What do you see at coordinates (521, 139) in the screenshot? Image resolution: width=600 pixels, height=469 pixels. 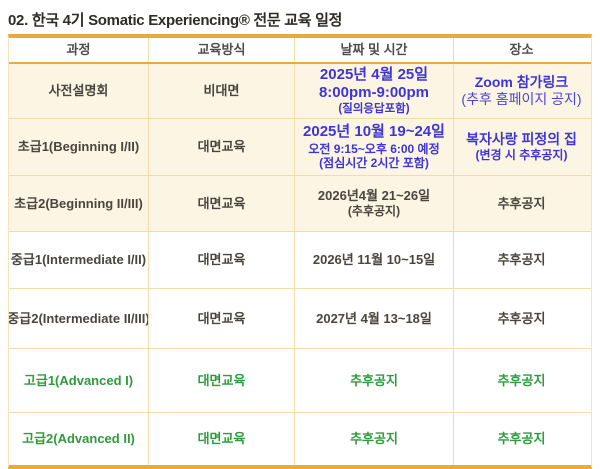 I see `place-line: 복자사랑 피정의 집` at bounding box center [521, 139].